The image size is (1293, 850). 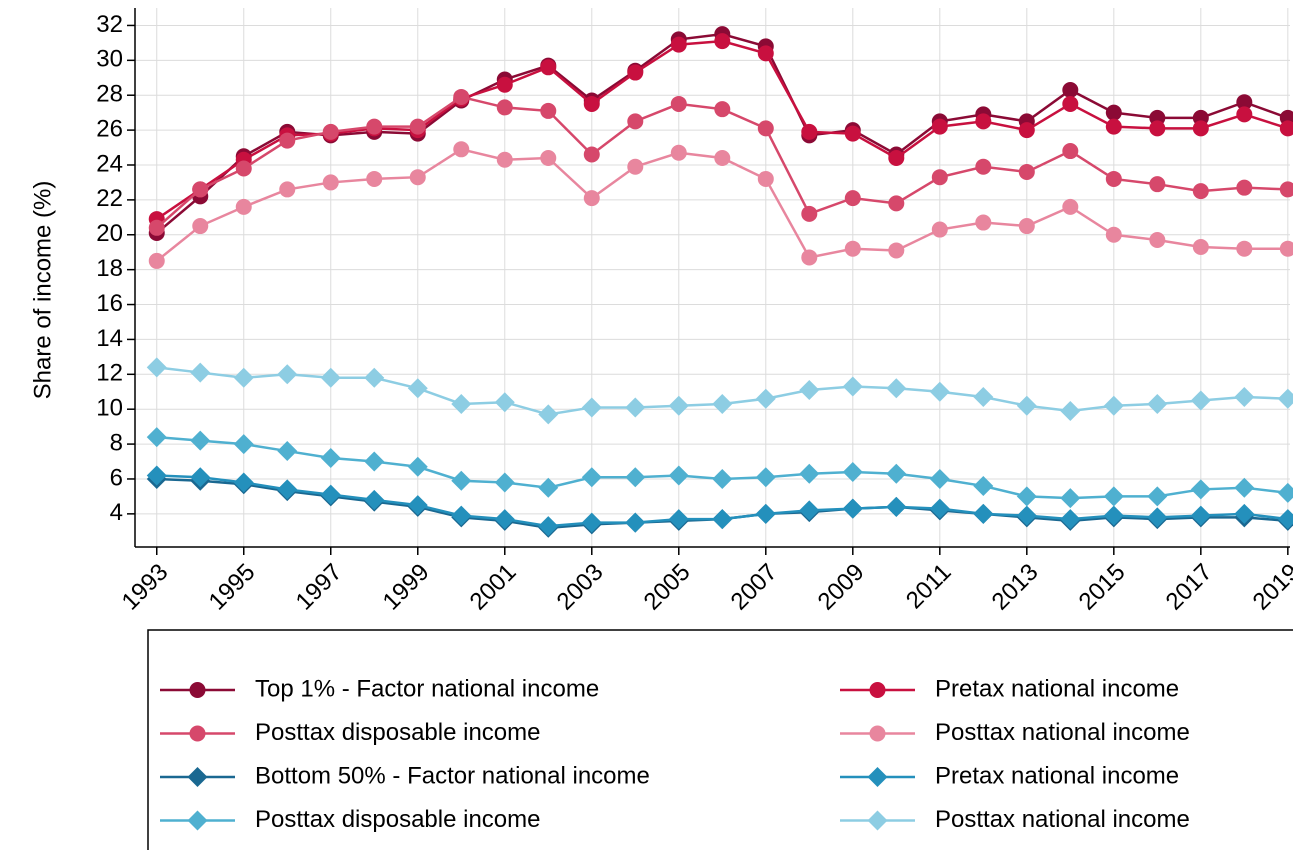 What do you see at coordinates (1189, 587) in the screenshot?
I see `x-tick-label: 2017` at bounding box center [1189, 587].